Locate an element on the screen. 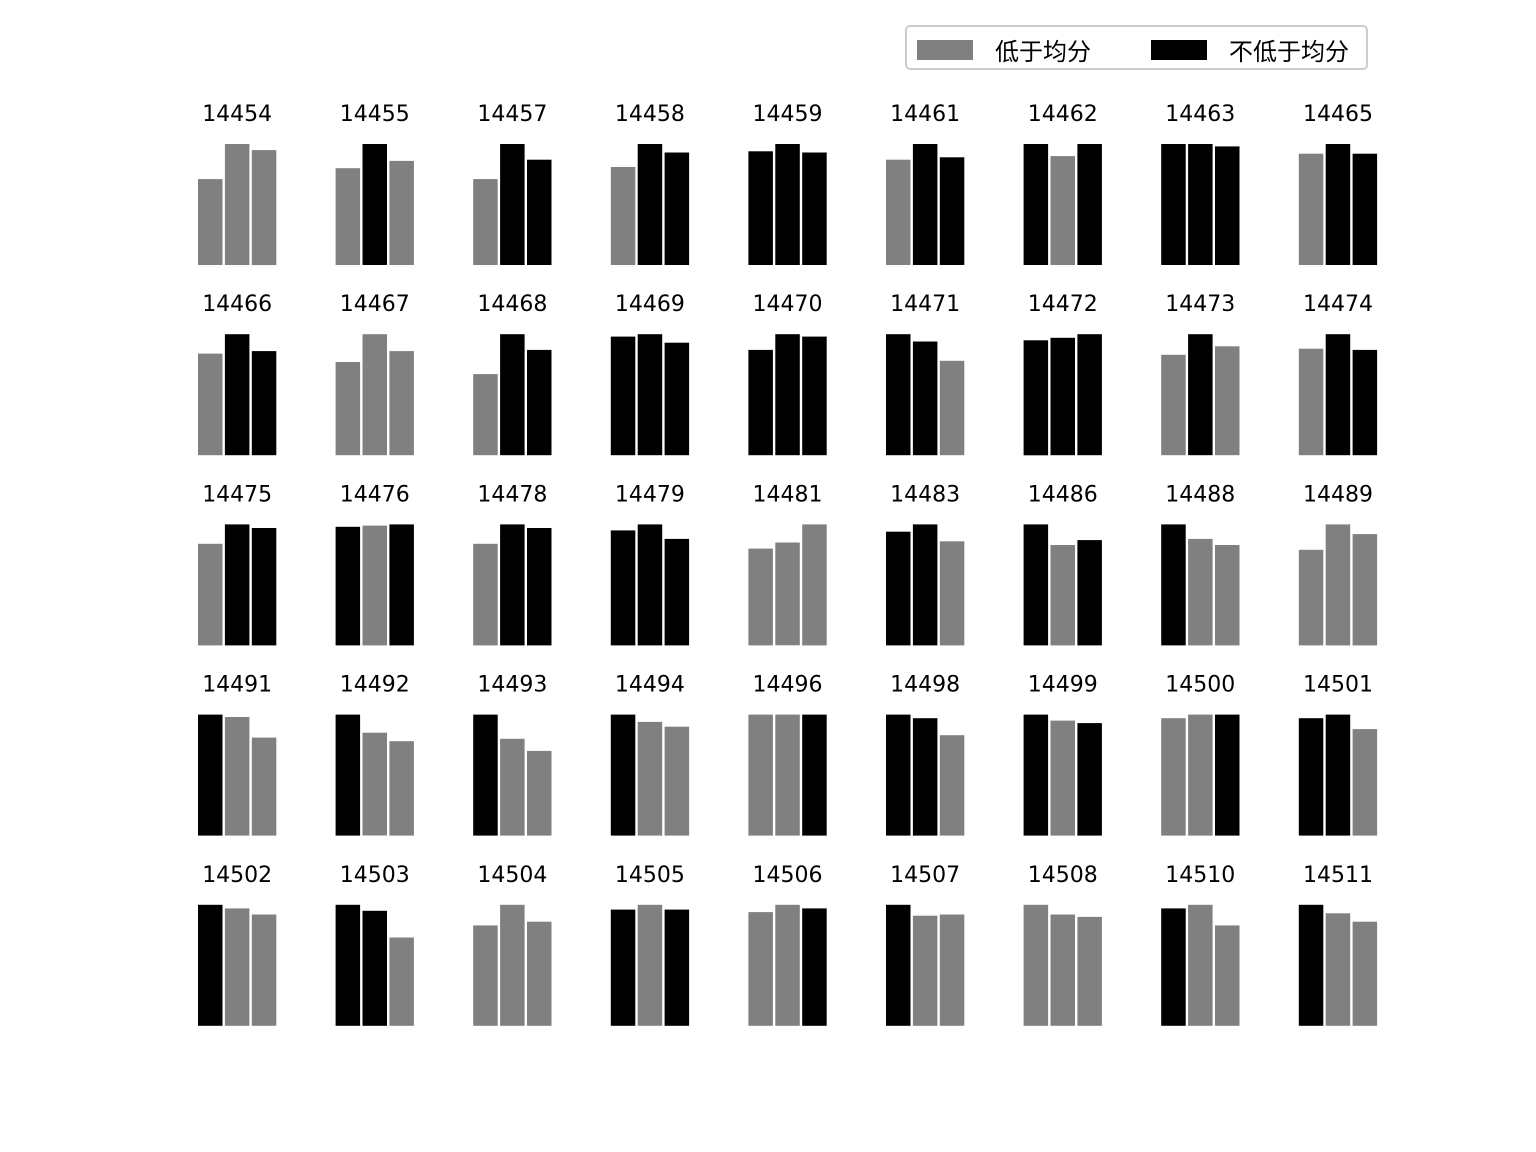  panel-title: 14488 is located at coordinates (1200, 494).